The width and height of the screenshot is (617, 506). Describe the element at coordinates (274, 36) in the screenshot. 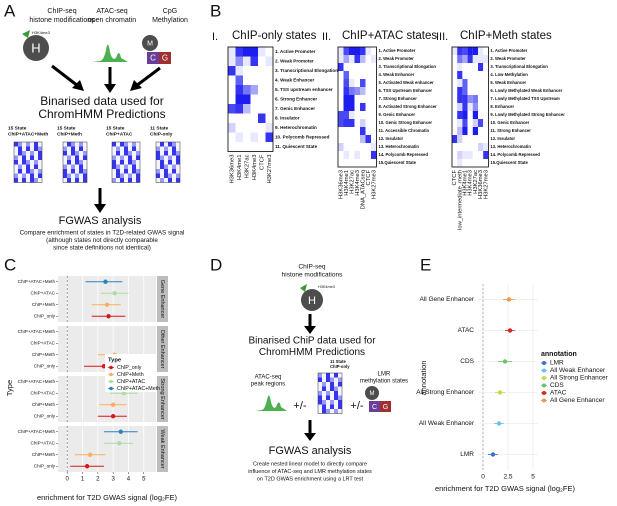

I see `heatmap-title: ChIP-only states` at that location.